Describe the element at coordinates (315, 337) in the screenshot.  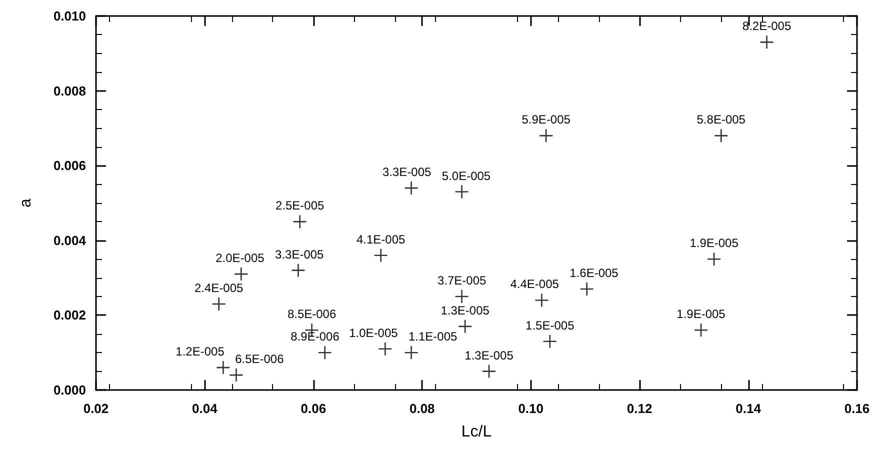
I see `annotation: 8.9E-006` at that location.